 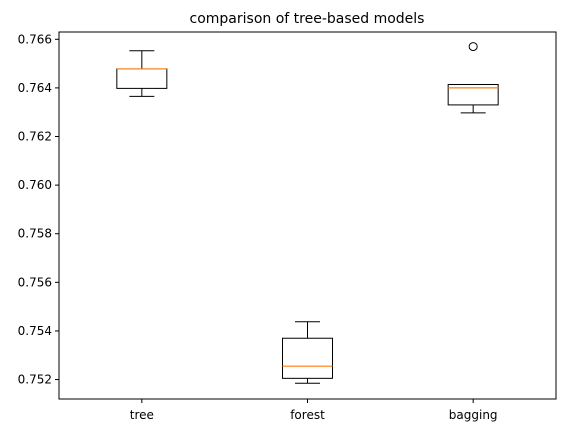 I want to click on y-tick-label-0: 0.752, so click(x=35, y=380).